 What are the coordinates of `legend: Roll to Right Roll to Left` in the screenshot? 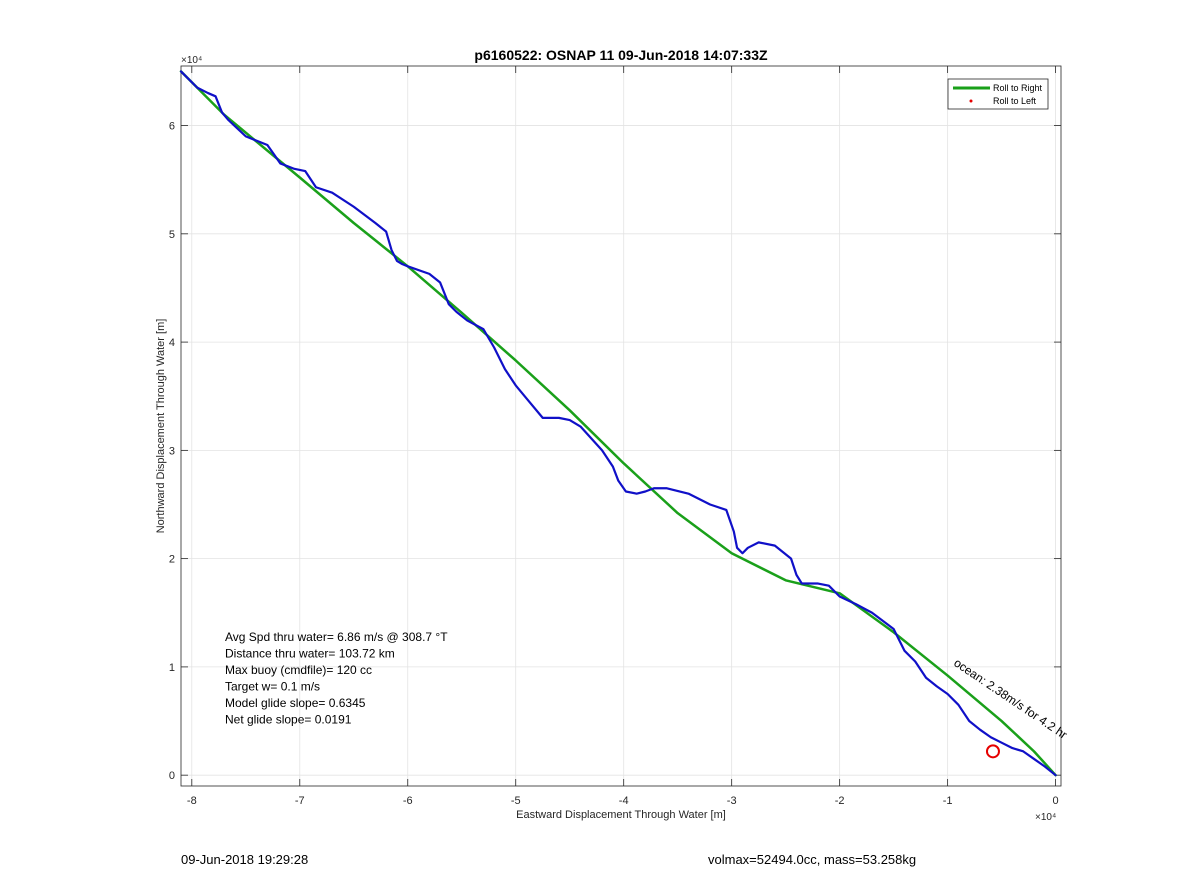 It's located at (998, 94).